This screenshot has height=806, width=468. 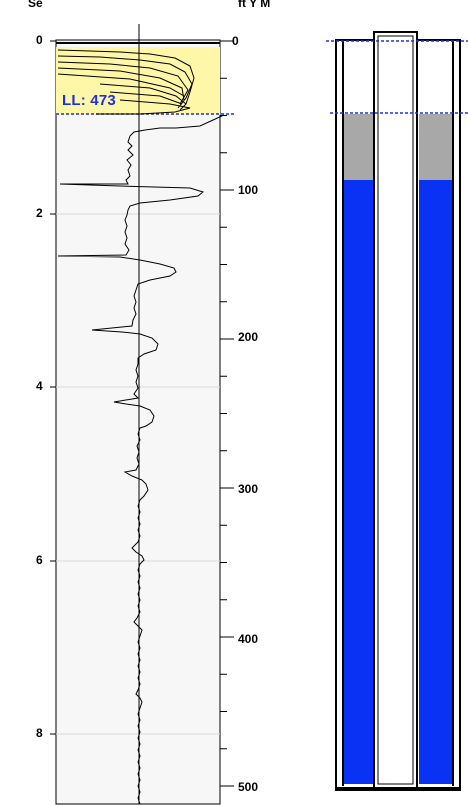 What do you see at coordinates (358, 482) in the screenshot?
I see `annulus-left-fluid` at bounding box center [358, 482].